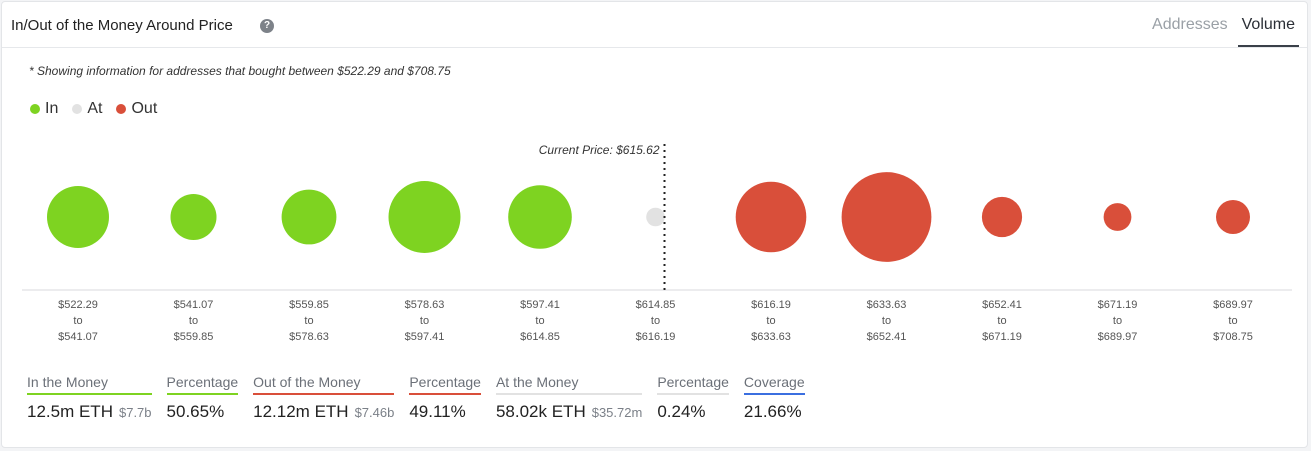  I want to click on legend-dot-at, so click(77, 109).